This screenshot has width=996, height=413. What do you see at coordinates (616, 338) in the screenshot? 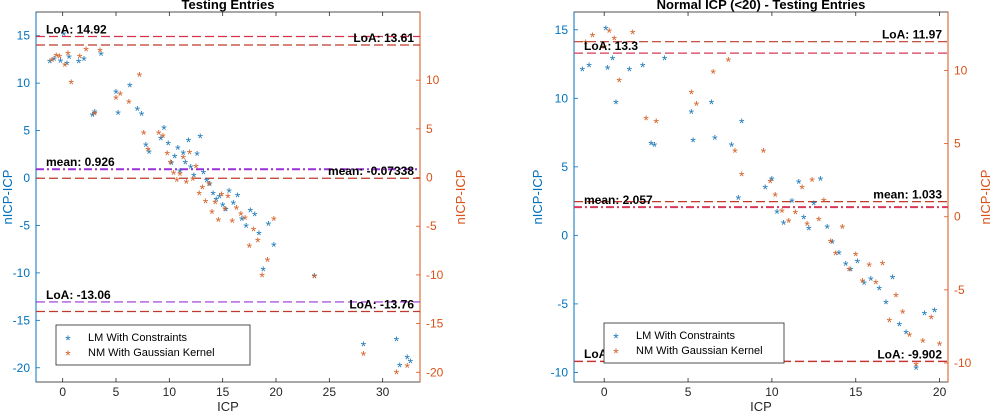
I see `legend-marker-lm: *` at bounding box center [616, 338].